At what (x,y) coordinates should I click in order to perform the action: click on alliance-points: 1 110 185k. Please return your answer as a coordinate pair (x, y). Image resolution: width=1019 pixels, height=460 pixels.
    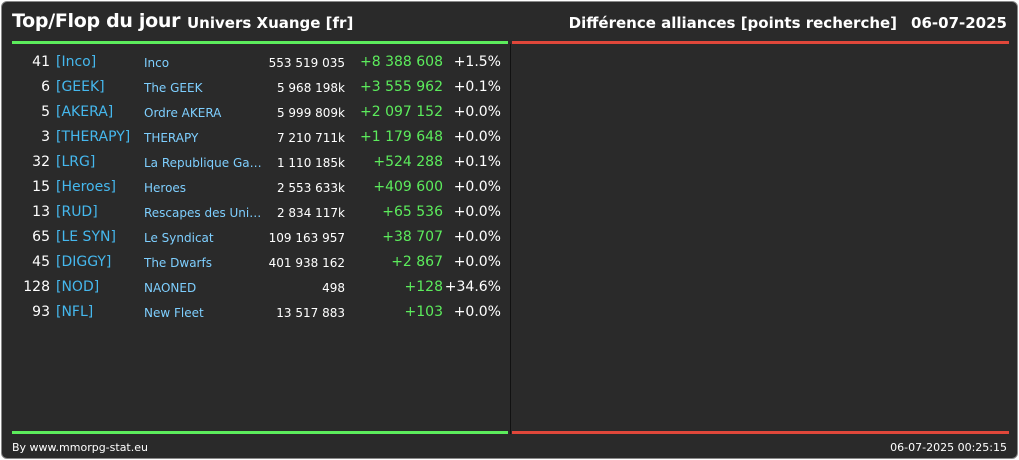
    Looking at the image, I should click on (310, 163).